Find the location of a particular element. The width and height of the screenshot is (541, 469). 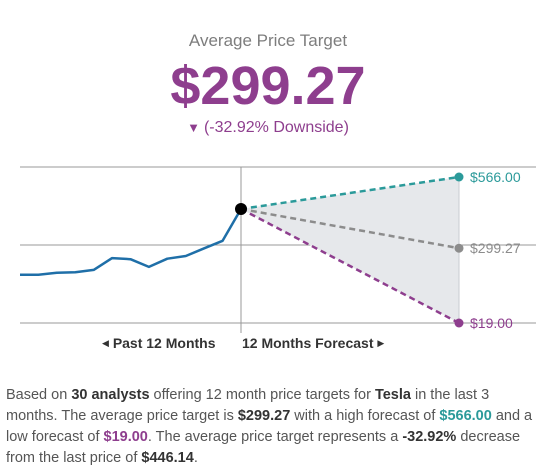

forecast-12-months-label: 12 Months Forecast ▶ is located at coordinates (313, 343).